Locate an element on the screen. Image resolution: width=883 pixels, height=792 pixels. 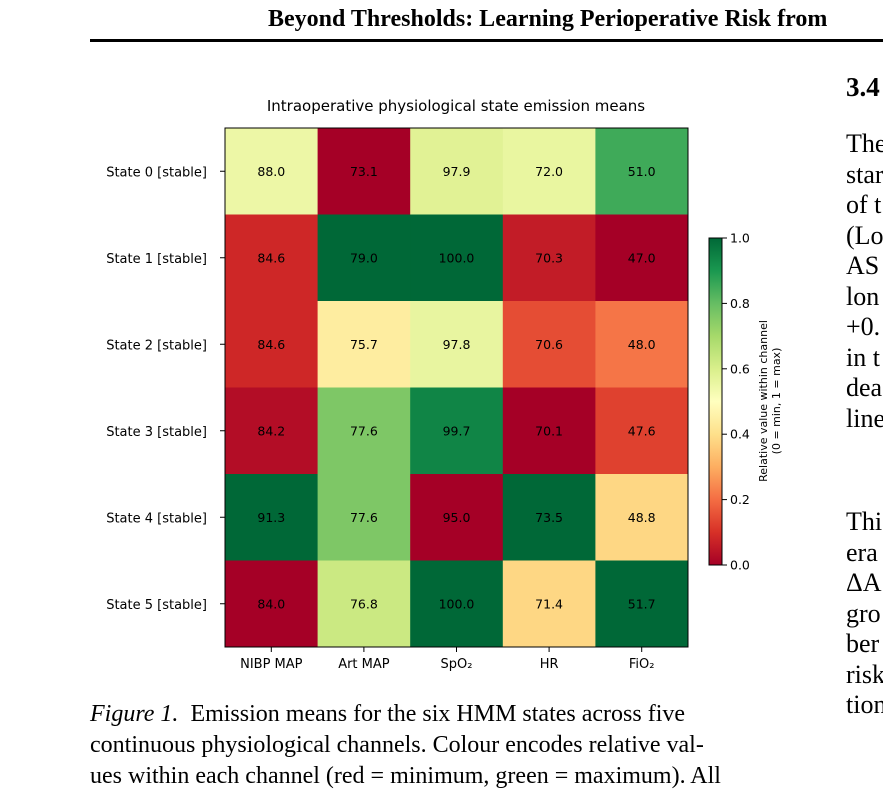
cell-value-label: 76.8 is located at coordinates (364, 603).